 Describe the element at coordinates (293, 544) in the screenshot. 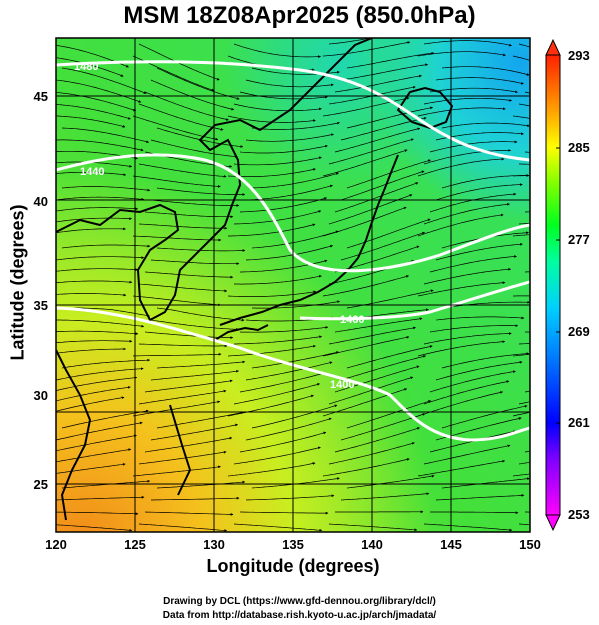

I see `x-tick: 135` at that location.